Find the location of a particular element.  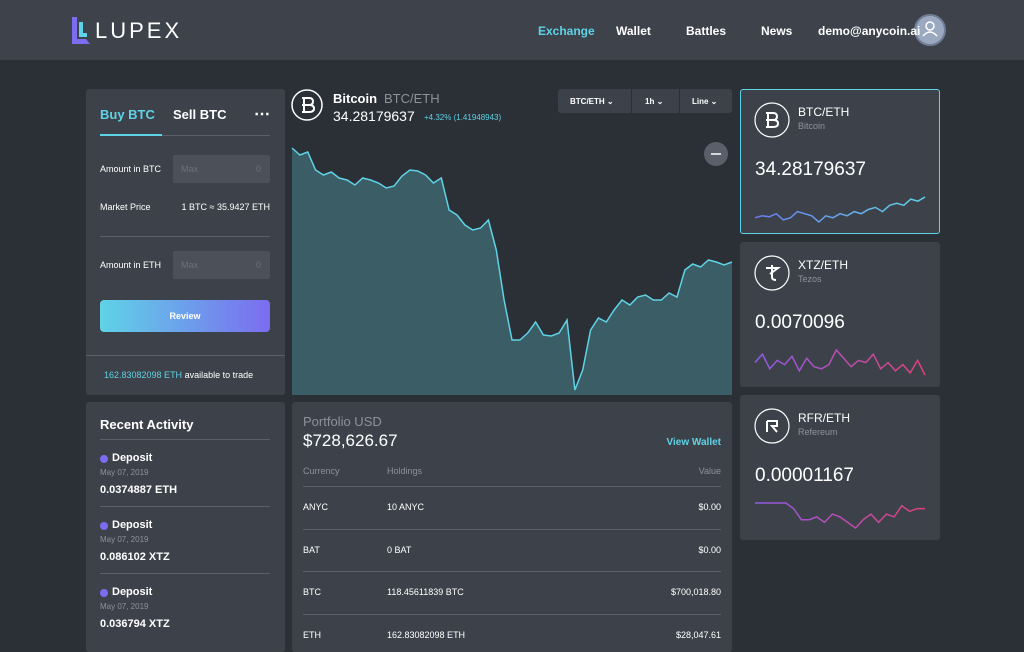

user-email: demo@anycoin.ai is located at coordinates (869, 31).